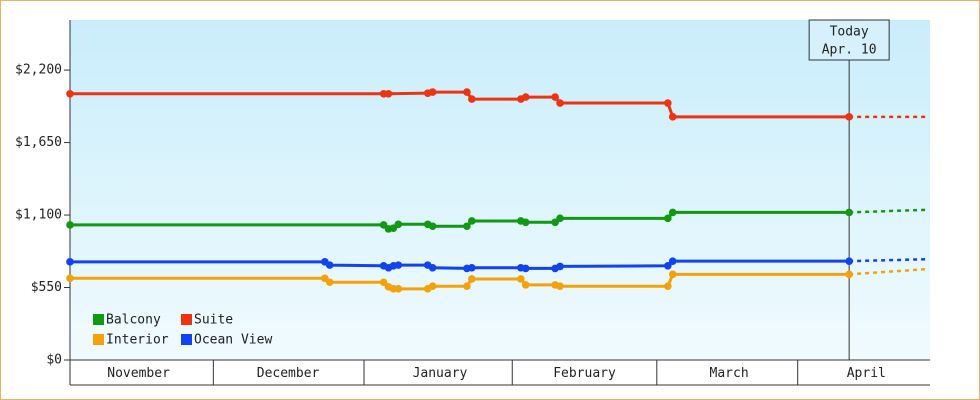 This screenshot has height=400, width=980. What do you see at coordinates (38, 215) in the screenshot?
I see `y-tick-label: $1,100` at bounding box center [38, 215].